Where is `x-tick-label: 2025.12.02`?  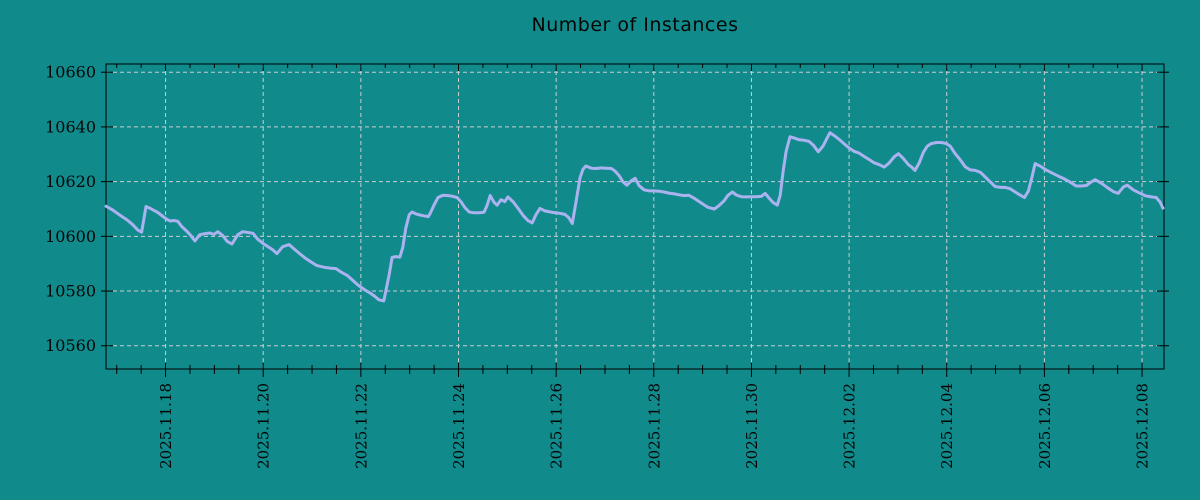 x-tick-label: 2025.12.02 is located at coordinates (850, 426).